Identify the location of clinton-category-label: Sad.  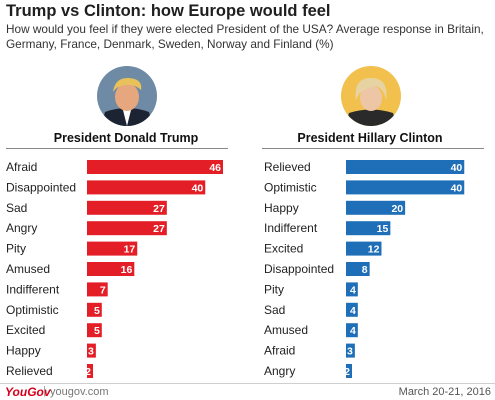
(274, 310).